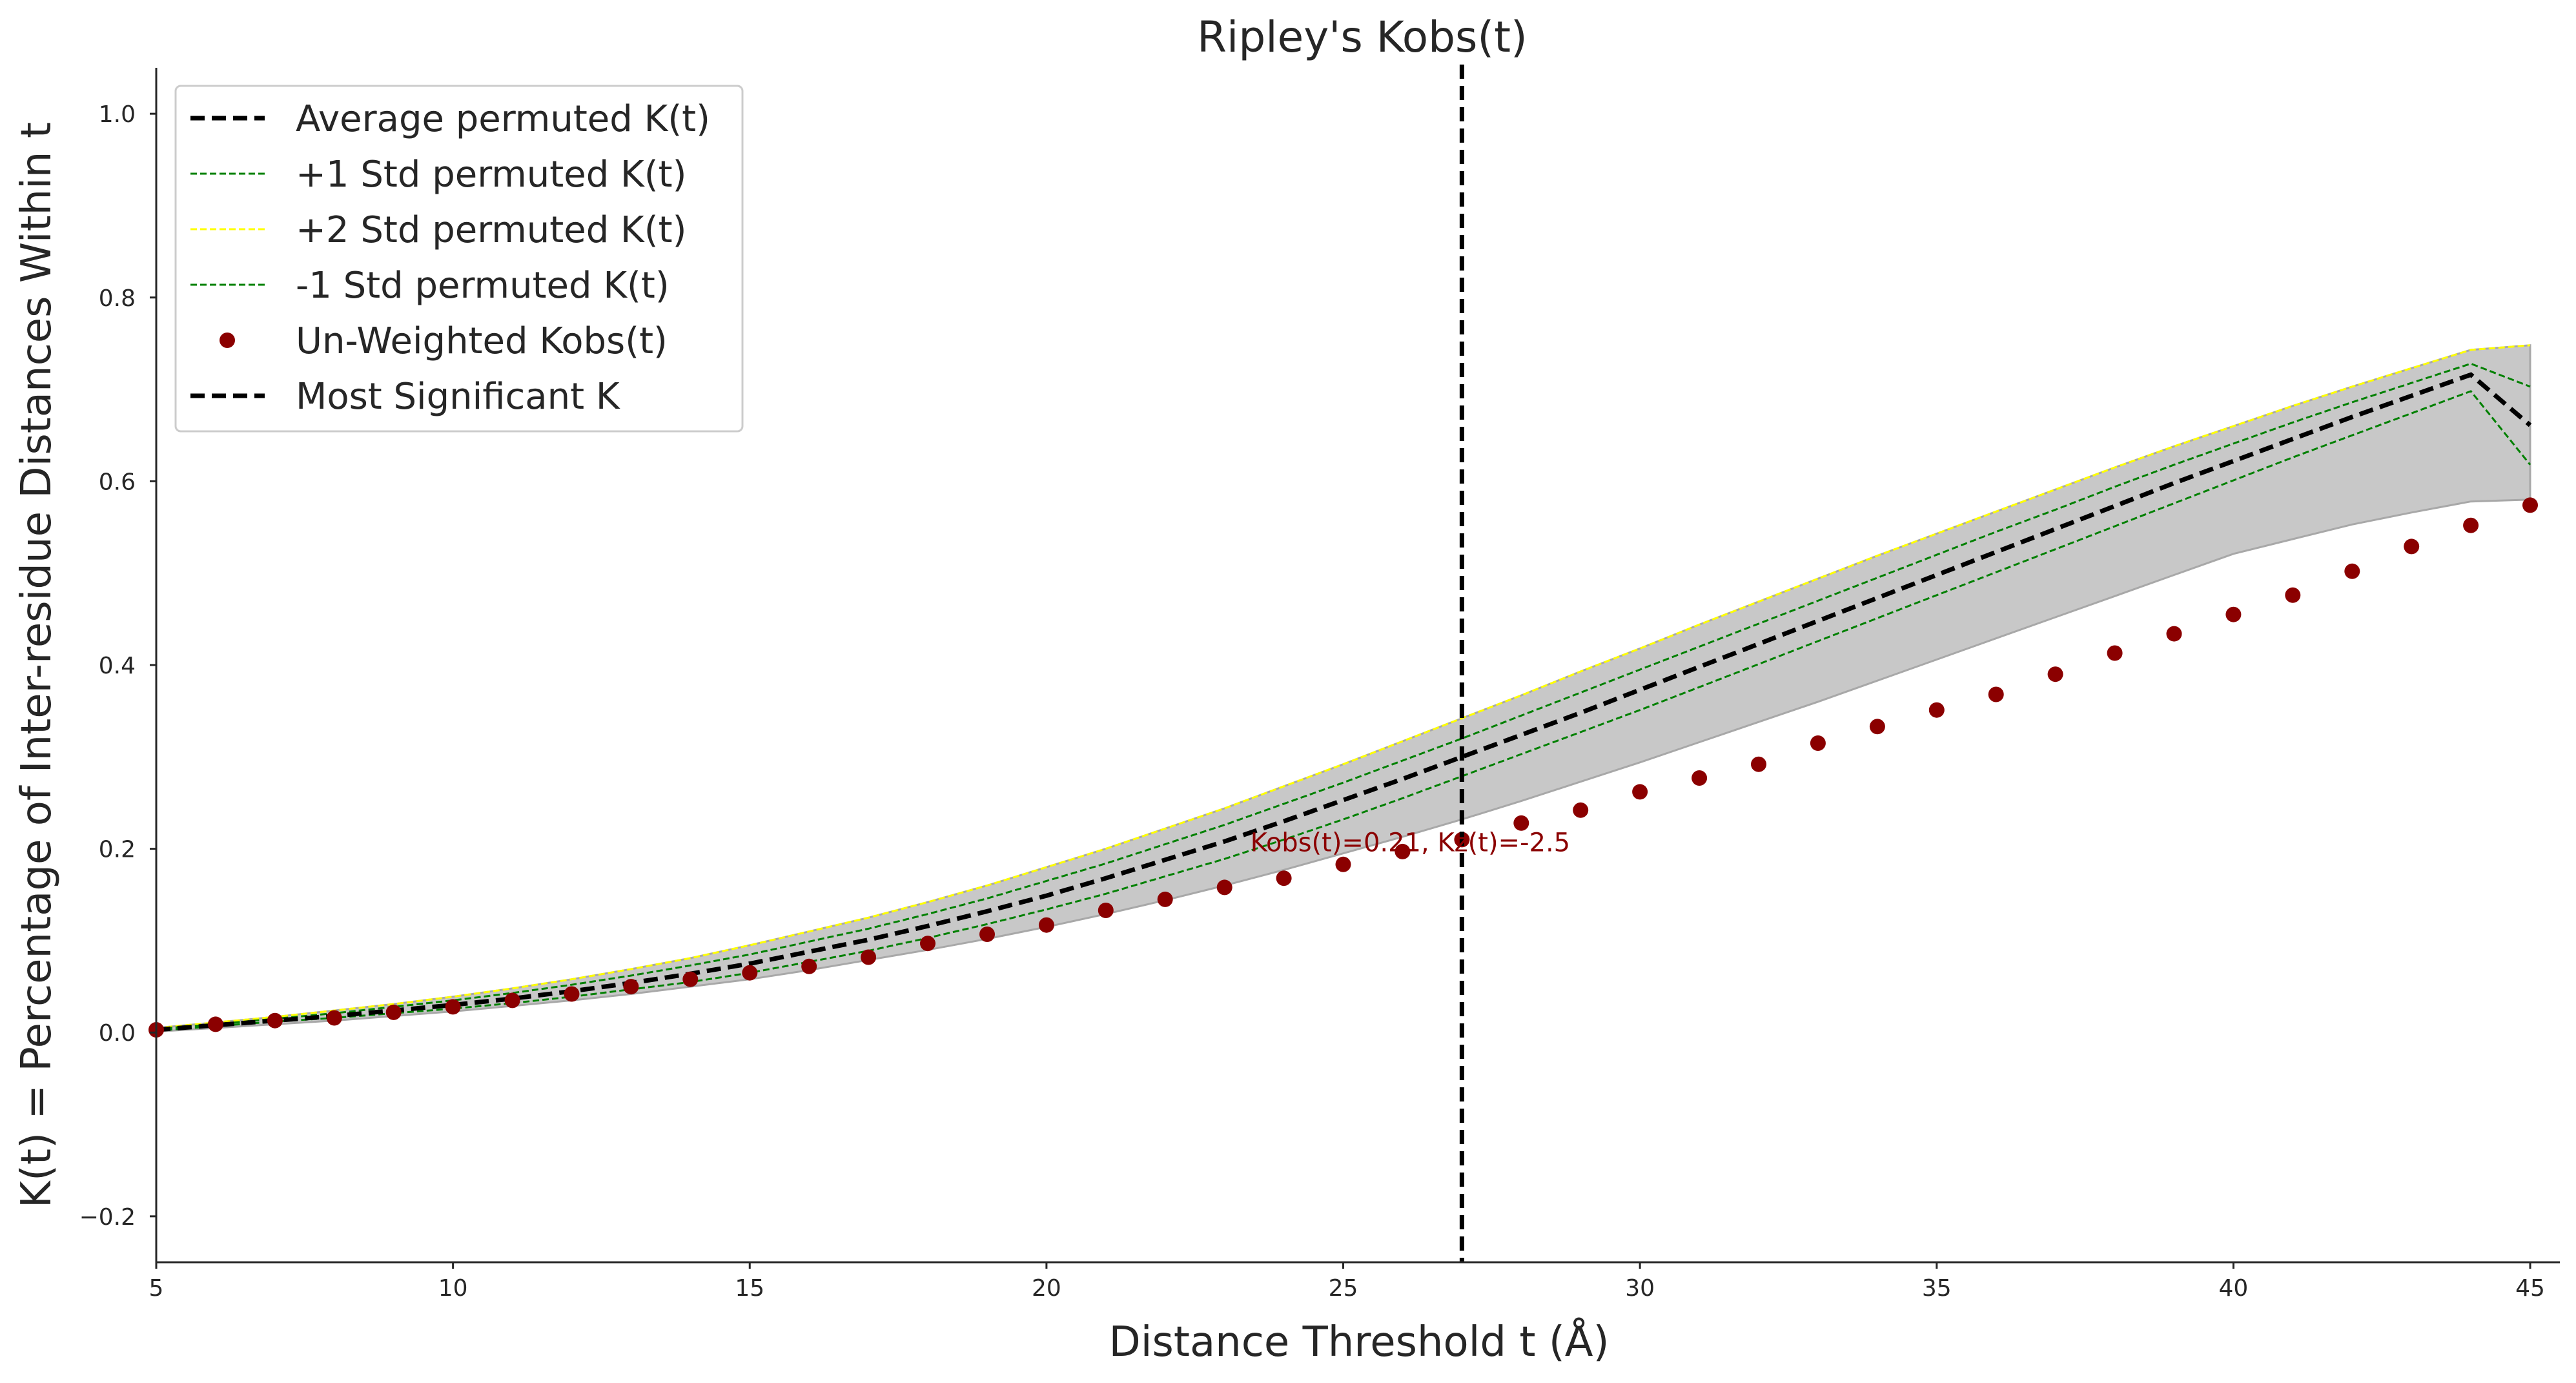 The height and width of the screenshot is (1383, 2576). What do you see at coordinates (1343, 1288) in the screenshot?
I see `x-tick-label: 25` at bounding box center [1343, 1288].